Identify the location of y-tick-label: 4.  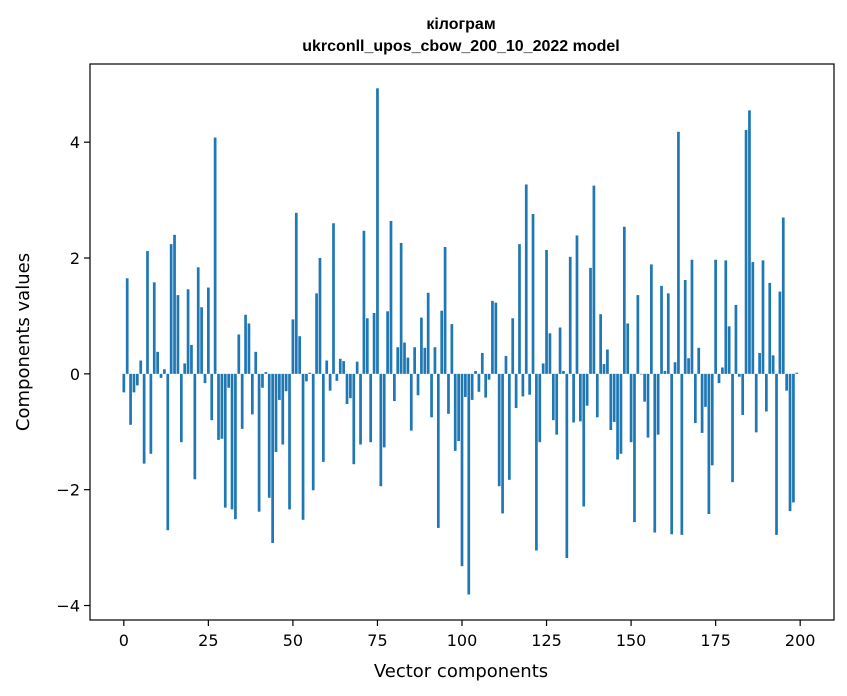
(75, 142).